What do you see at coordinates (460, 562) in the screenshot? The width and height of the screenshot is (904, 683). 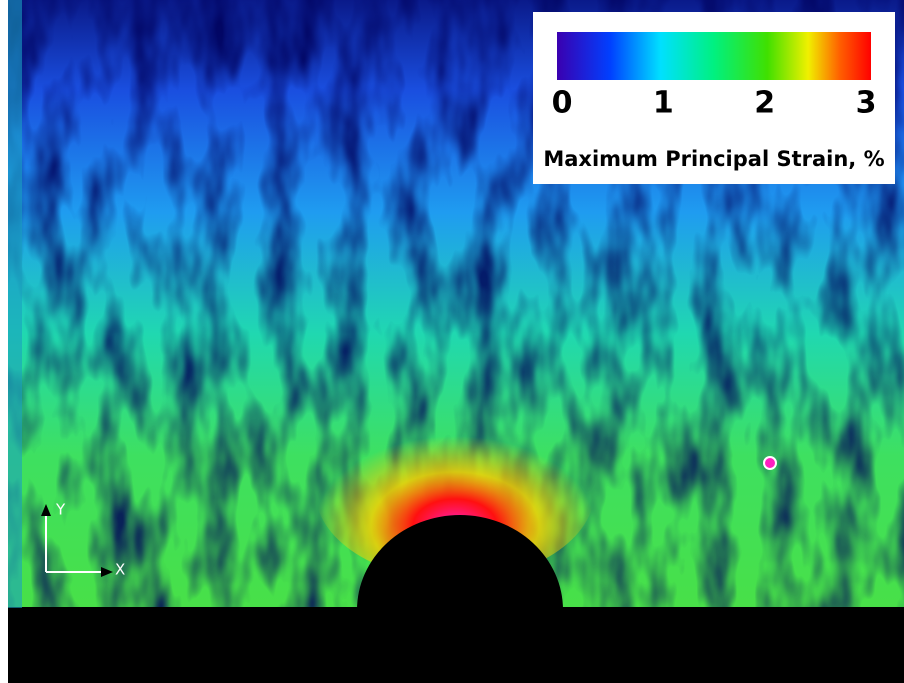 I see `hole` at bounding box center [460, 562].